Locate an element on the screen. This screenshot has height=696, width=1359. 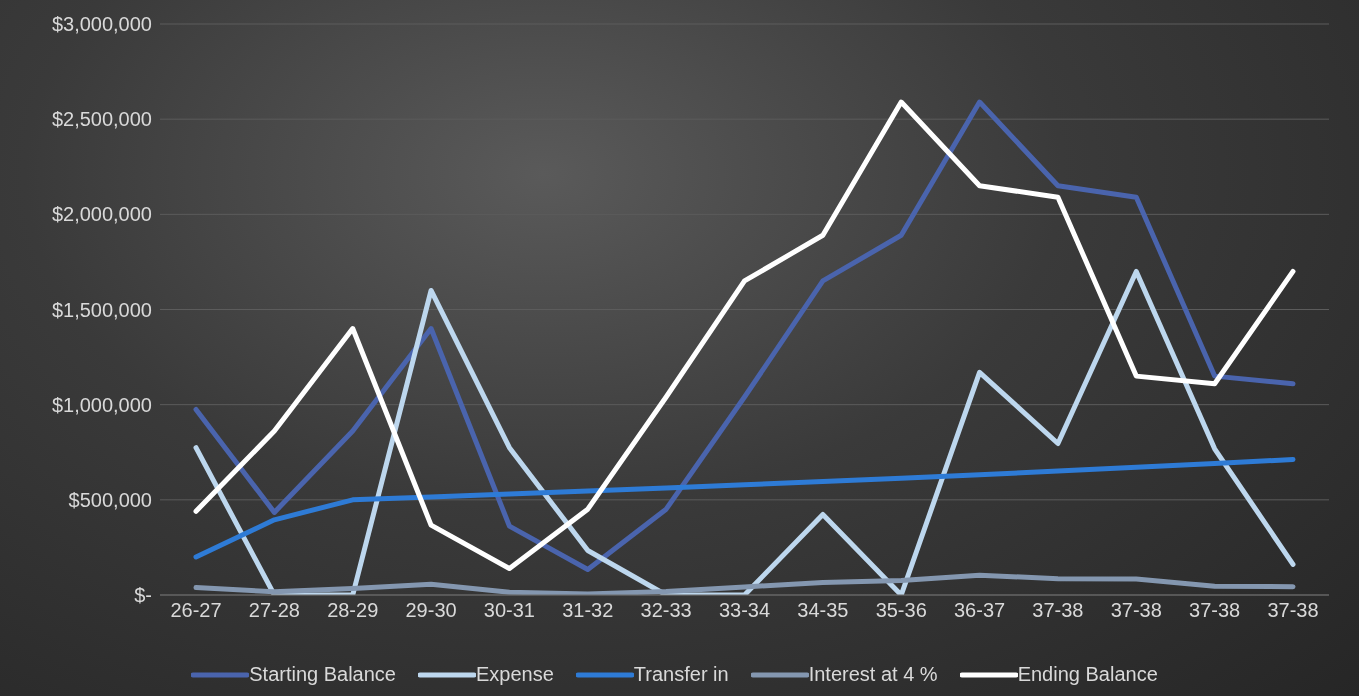
legend-label: Starting Balance is located at coordinates (322, 674).